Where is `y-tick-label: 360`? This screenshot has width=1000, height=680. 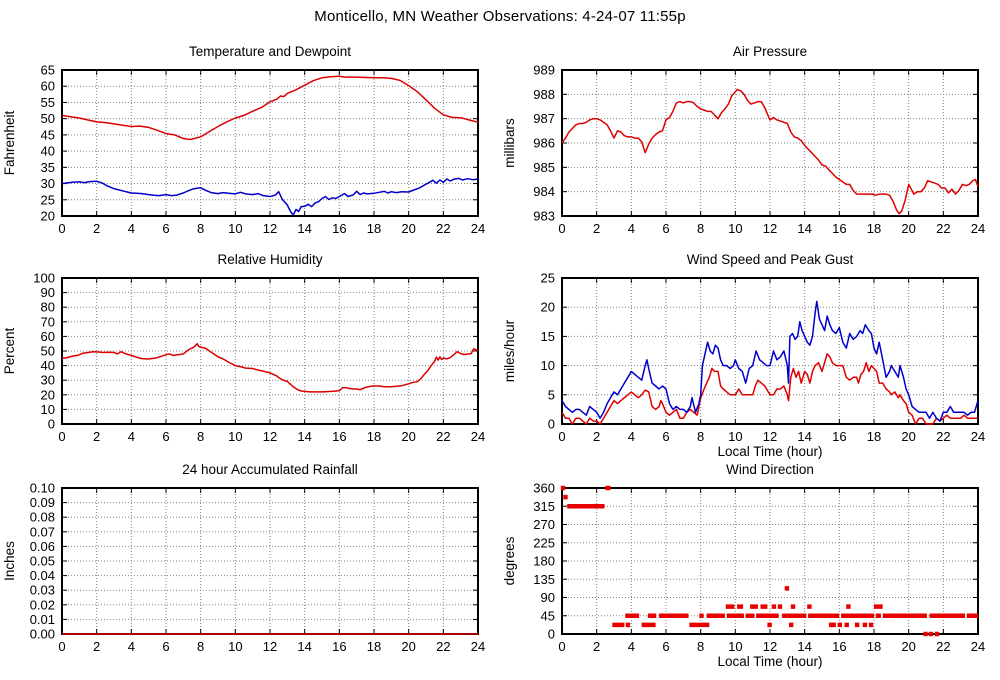
y-tick-label: 360 is located at coordinates (544, 488).